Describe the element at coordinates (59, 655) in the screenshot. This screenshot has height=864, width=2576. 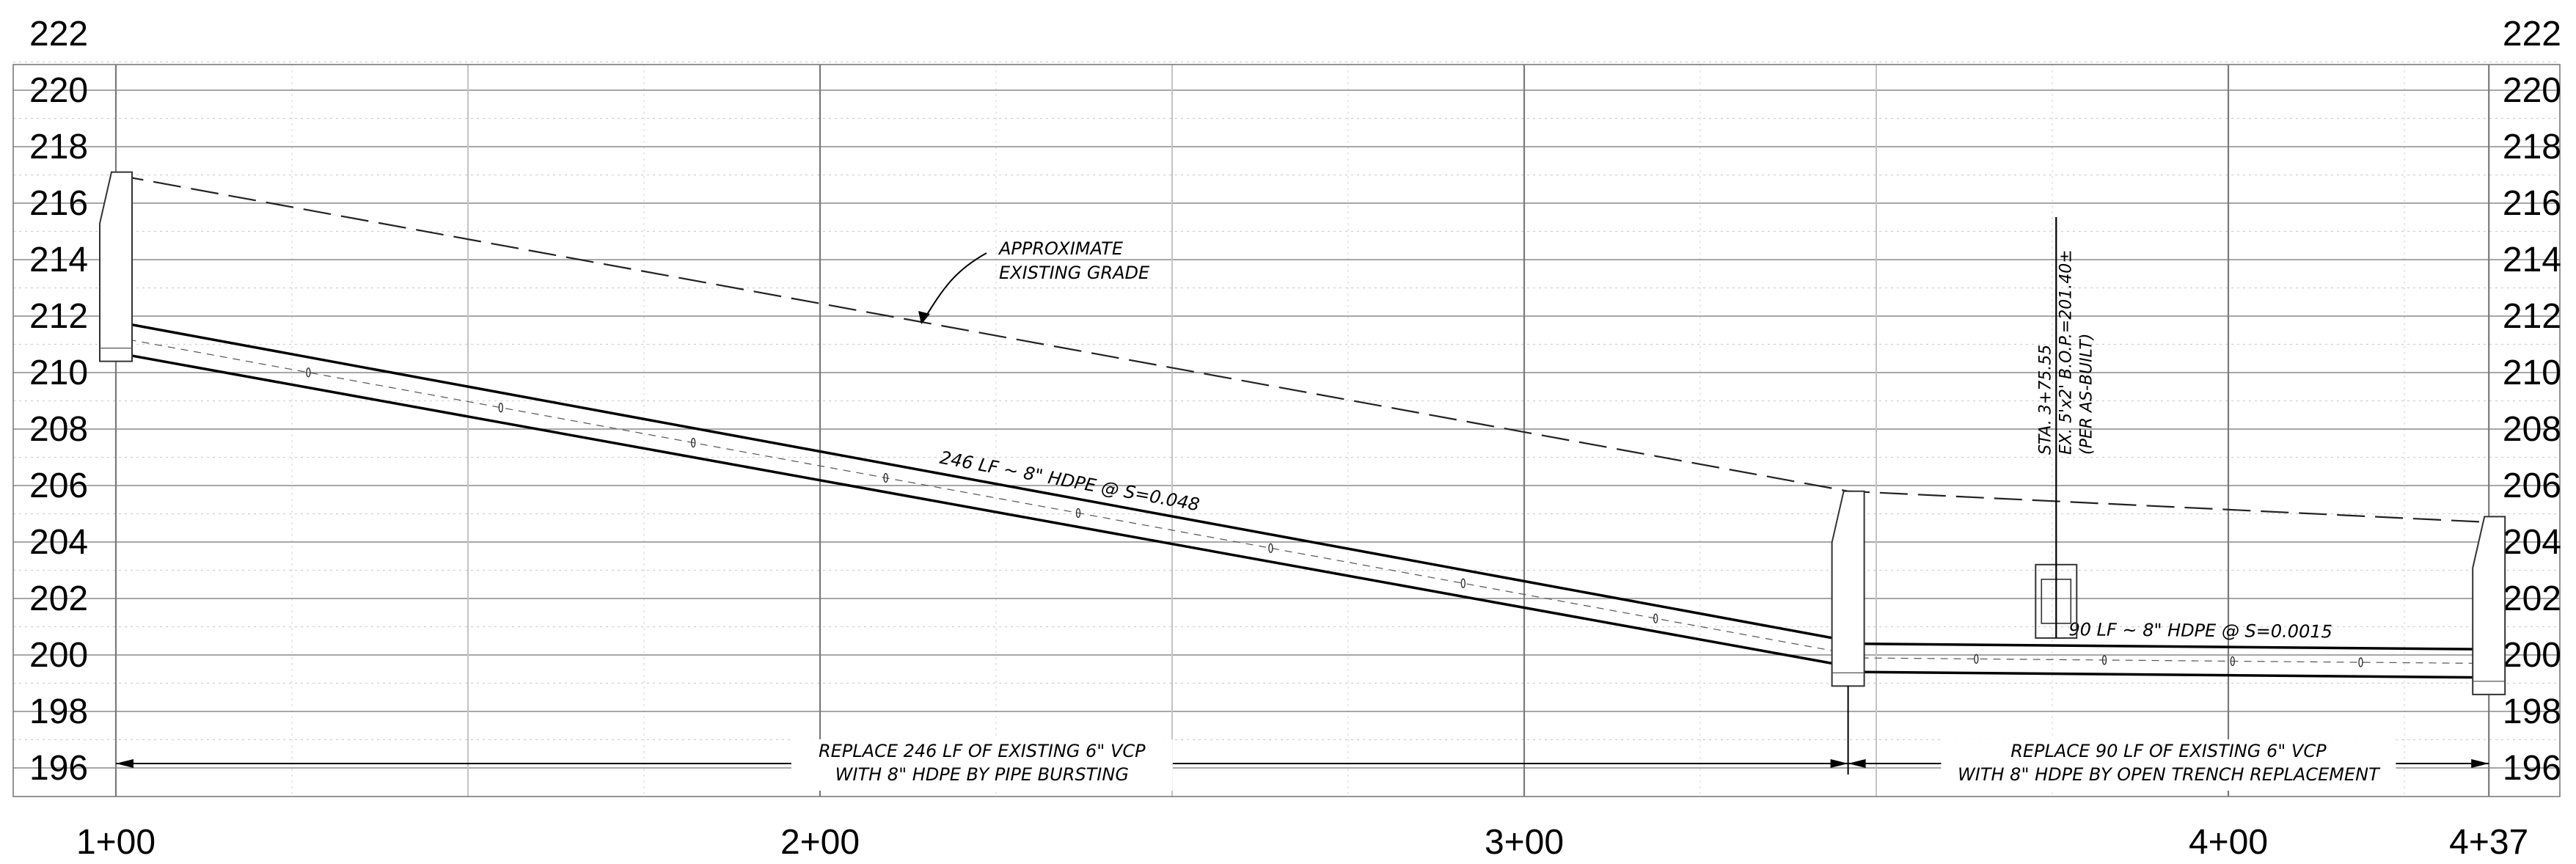
I see `elevation-label-left: 200` at that location.